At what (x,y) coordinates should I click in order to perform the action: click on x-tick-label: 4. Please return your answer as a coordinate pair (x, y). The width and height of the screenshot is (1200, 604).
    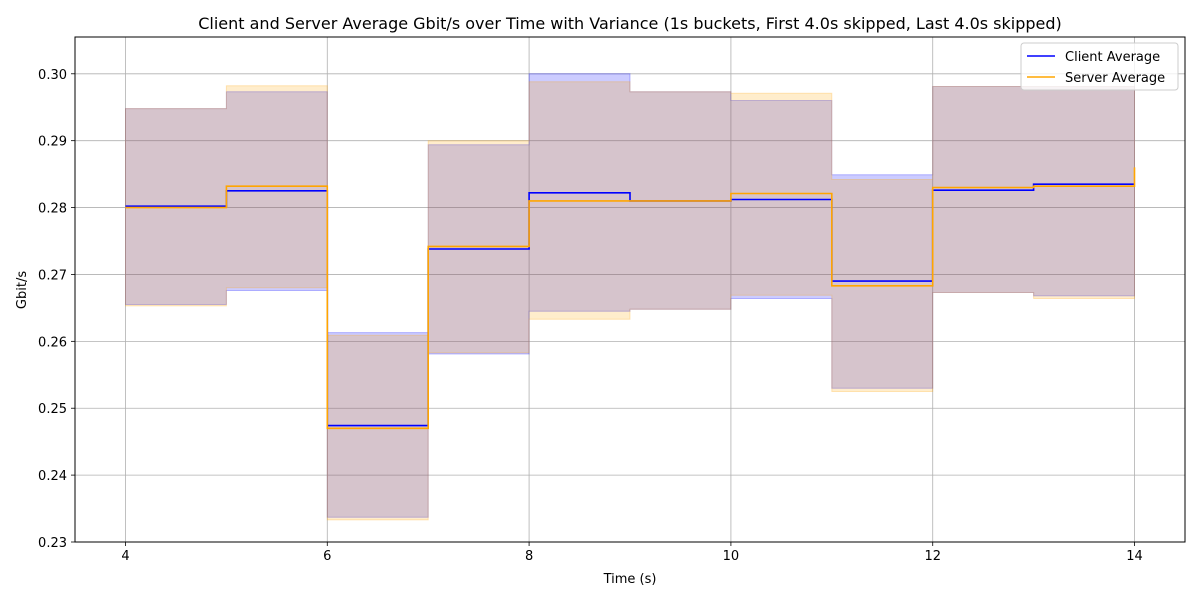
    Looking at the image, I should click on (125, 556).